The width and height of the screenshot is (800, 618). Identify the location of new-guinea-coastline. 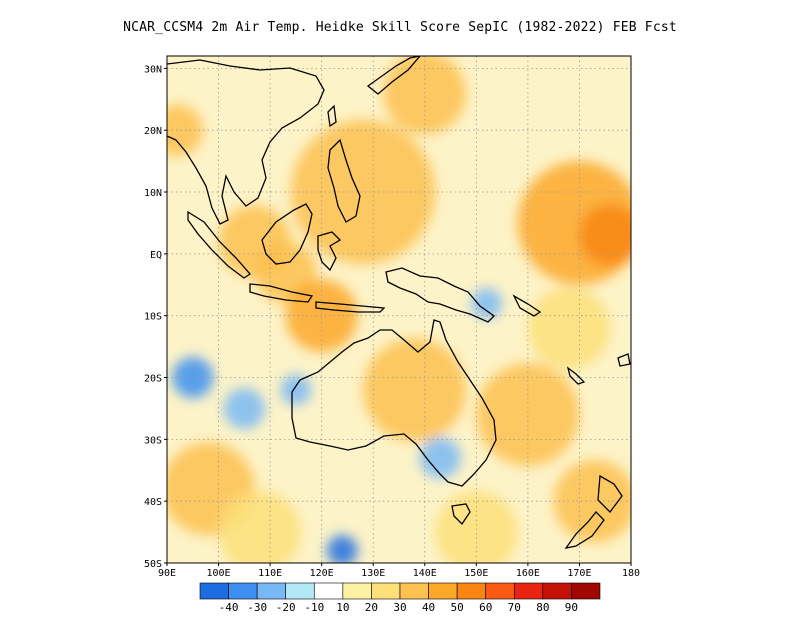
(440, 295).